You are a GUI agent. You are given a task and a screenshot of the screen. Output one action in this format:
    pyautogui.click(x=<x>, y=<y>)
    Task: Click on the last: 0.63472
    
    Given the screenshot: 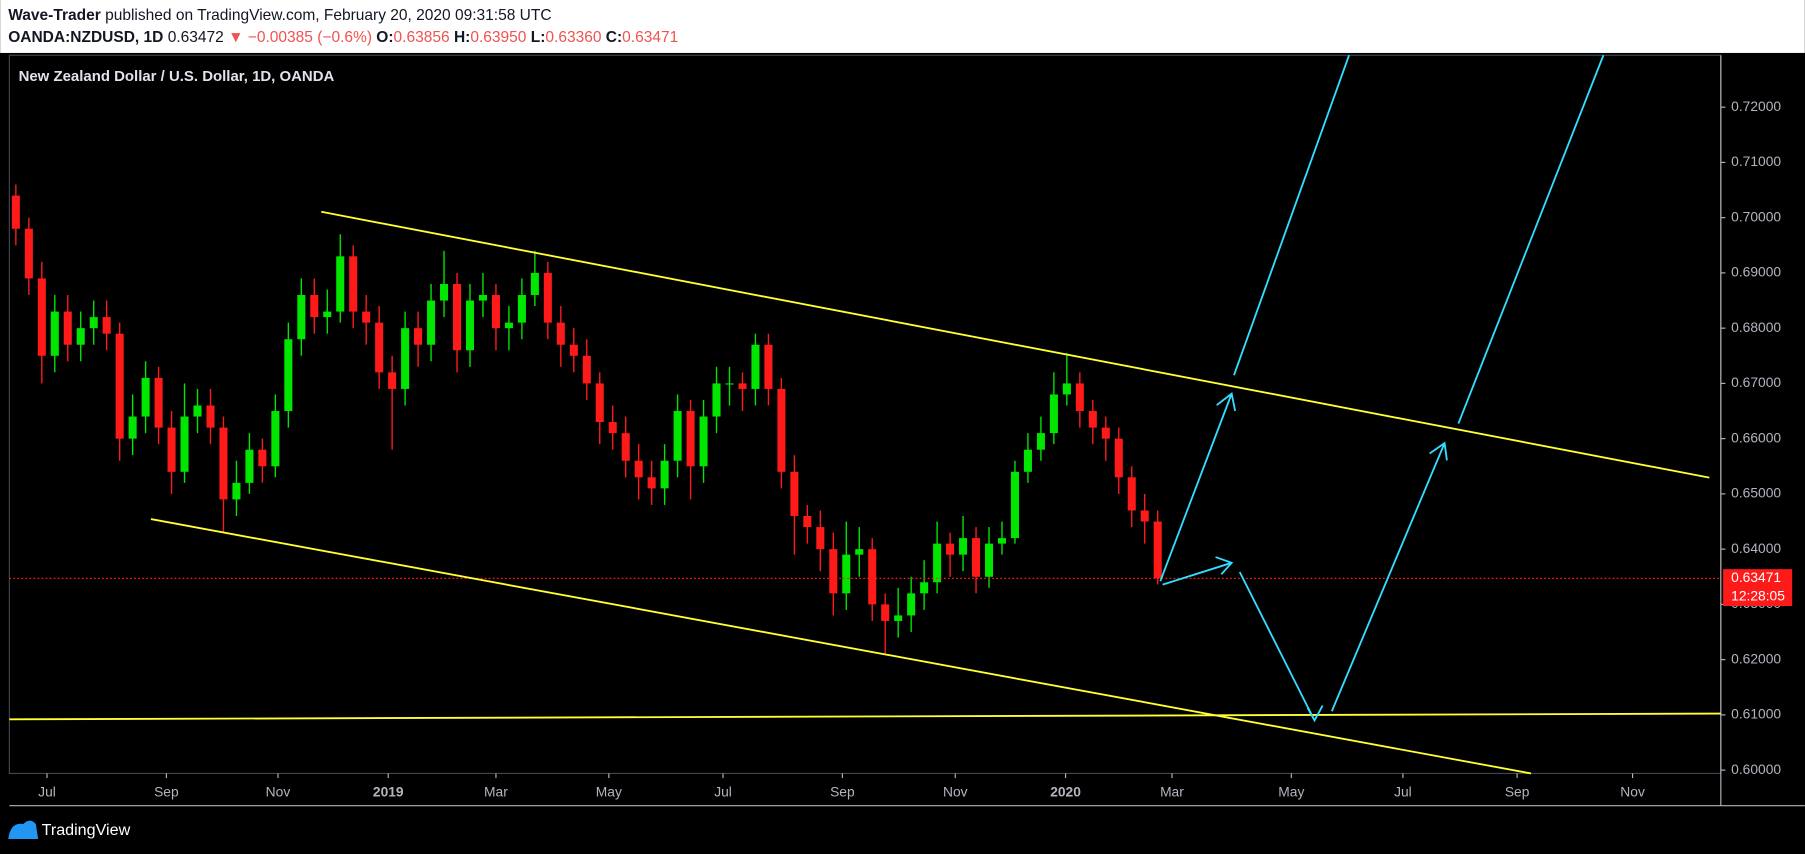 What is the action you would take?
    pyautogui.click(x=196, y=37)
    